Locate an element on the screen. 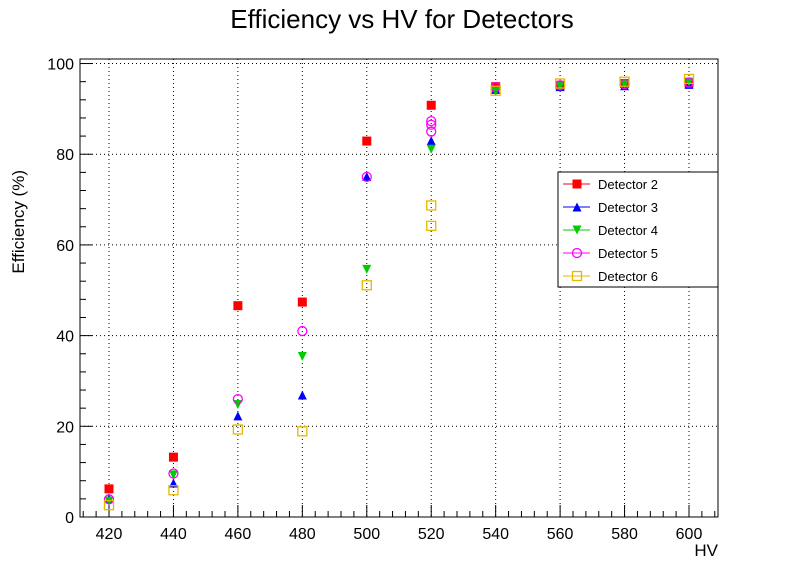 This screenshot has height=575, width=798. x-tick-label: 480 is located at coordinates (302, 534).